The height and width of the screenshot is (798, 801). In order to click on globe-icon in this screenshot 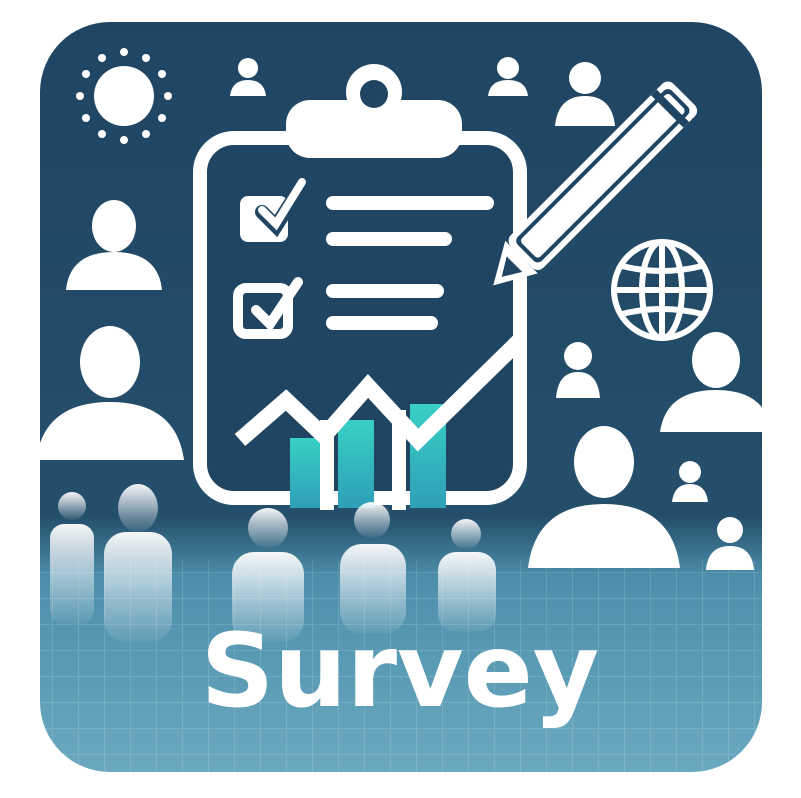, I will do `click(662, 290)`.